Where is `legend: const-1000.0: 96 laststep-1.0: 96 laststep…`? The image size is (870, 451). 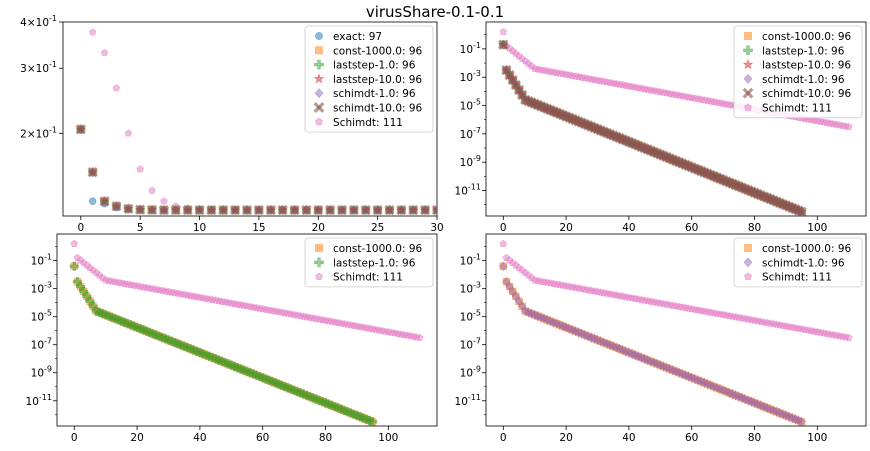 legend: const-1000.0: 96 laststep-1.0: 96 laststep… is located at coordinates (798, 72).